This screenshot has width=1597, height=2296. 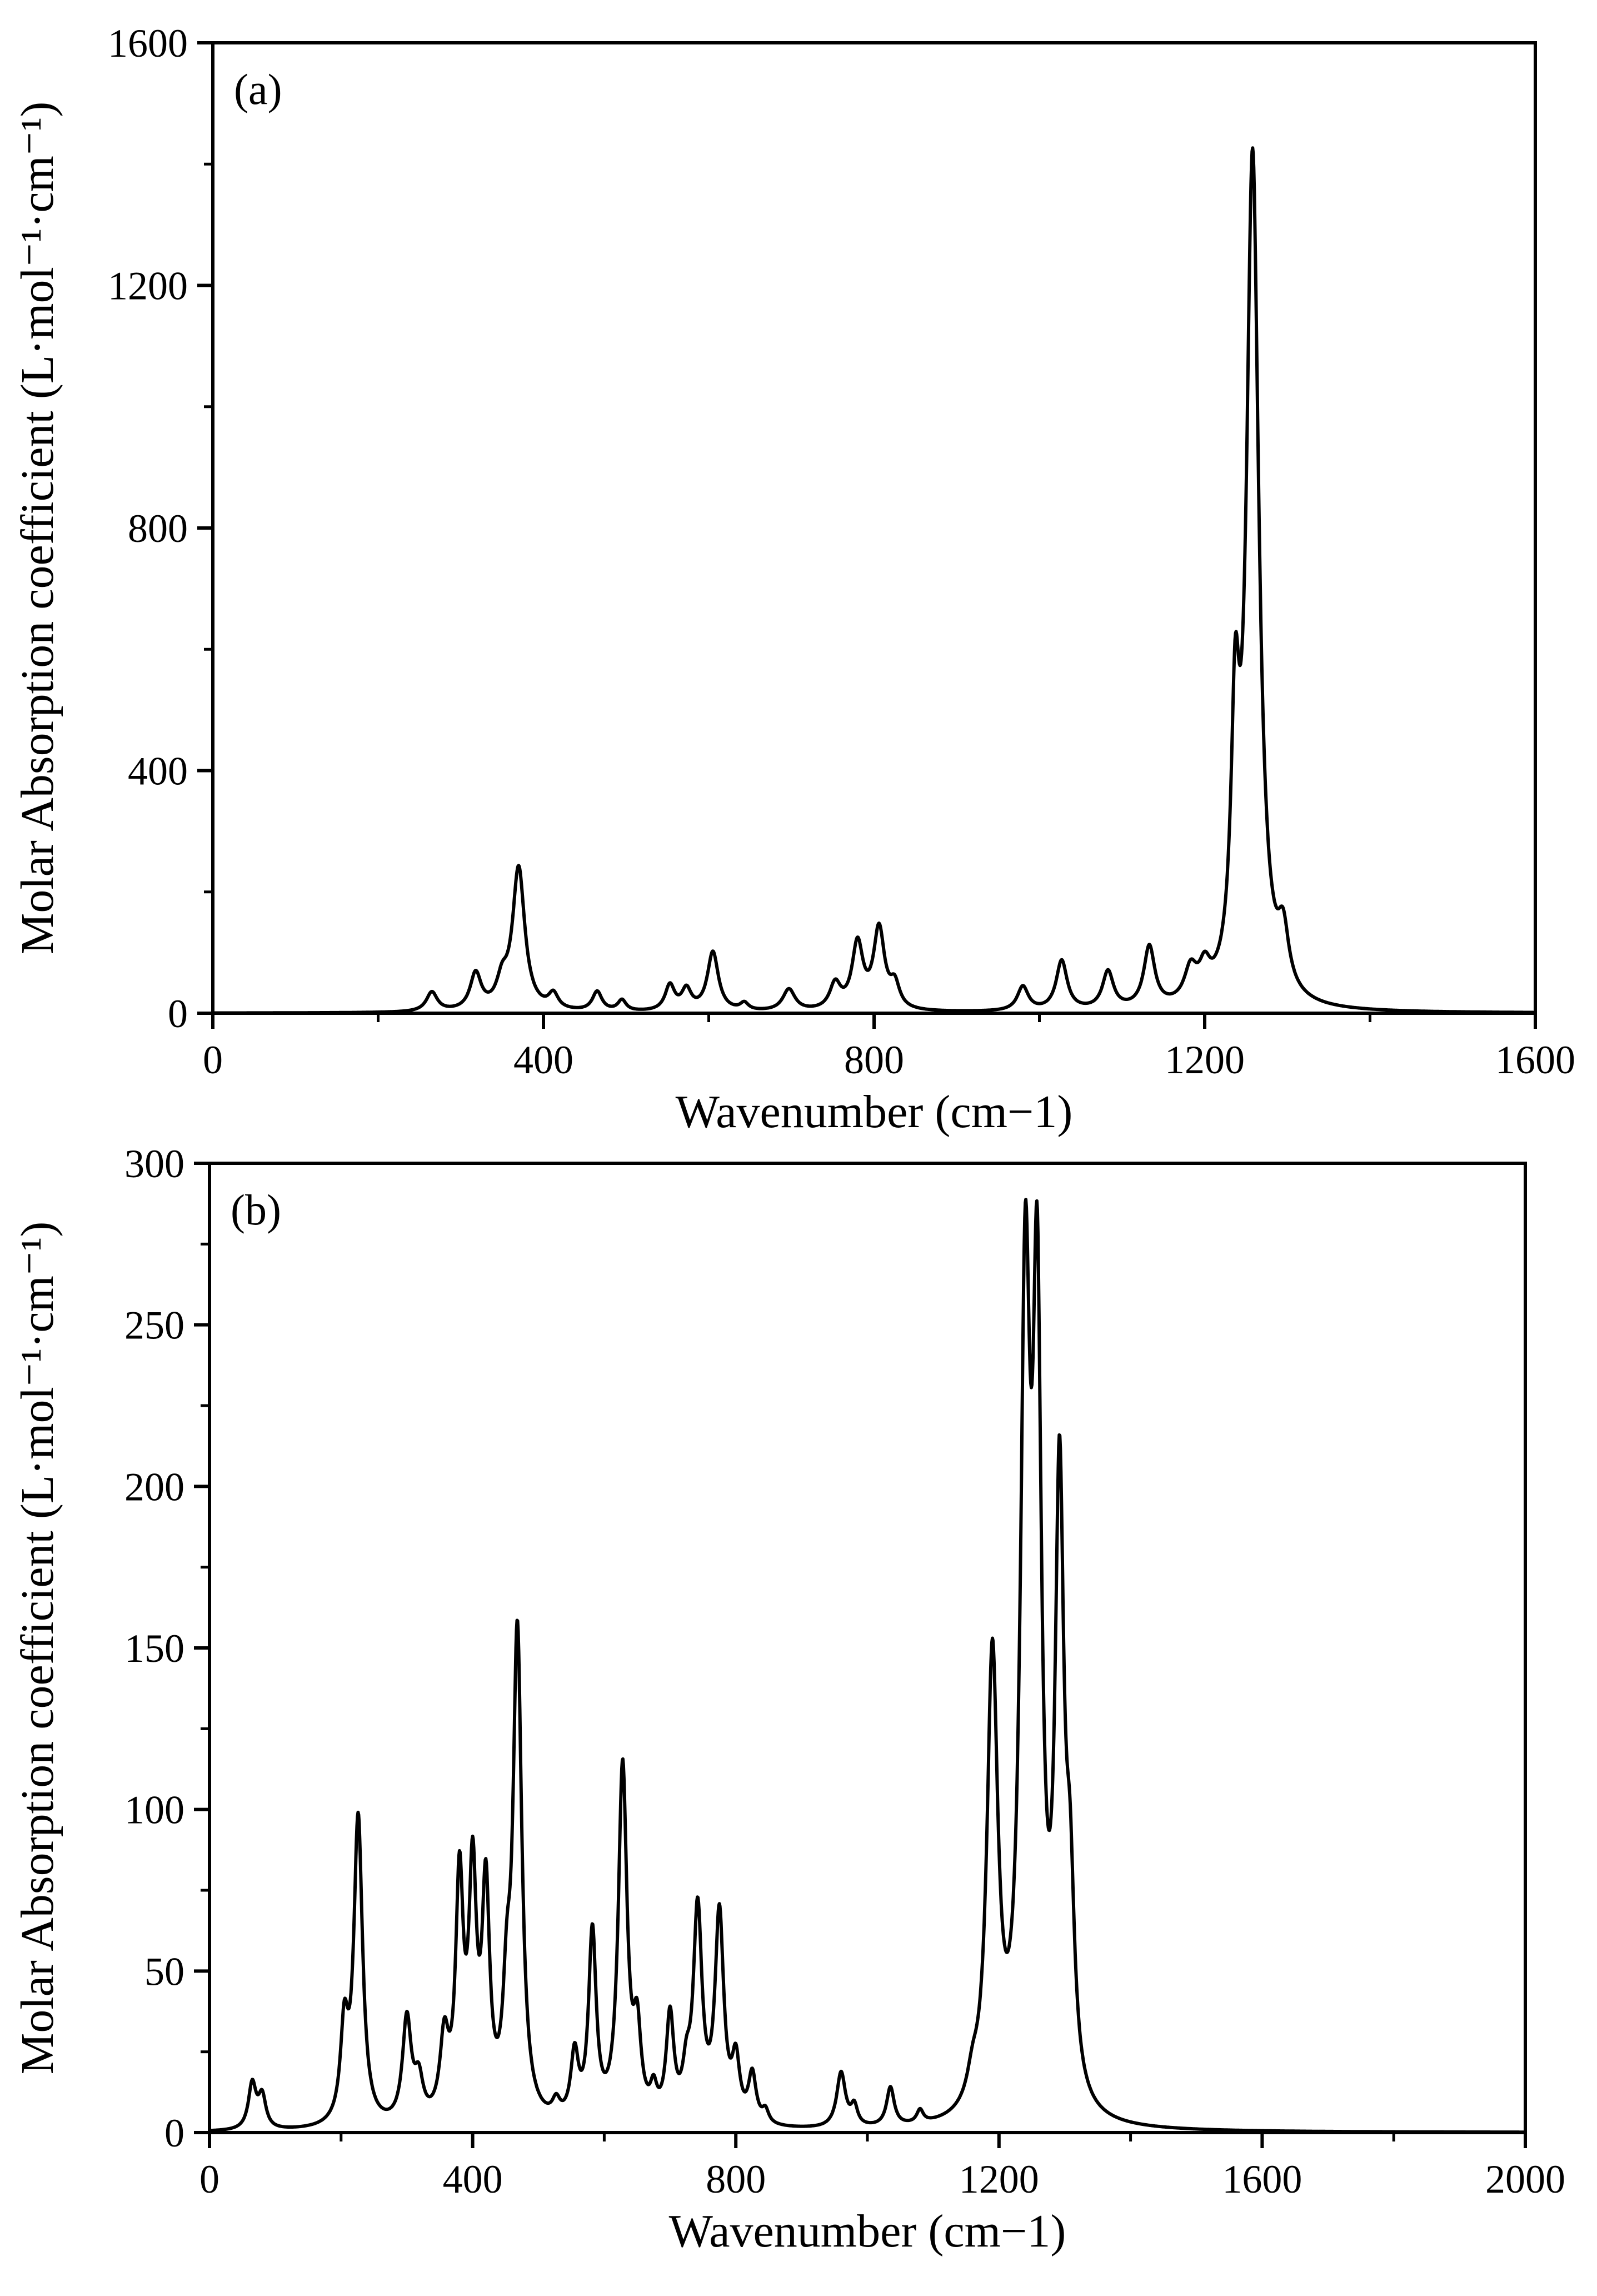 What do you see at coordinates (1525, 2179) in the screenshot?
I see `x-tick-label: 2000` at bounding box center [1525, 2179].